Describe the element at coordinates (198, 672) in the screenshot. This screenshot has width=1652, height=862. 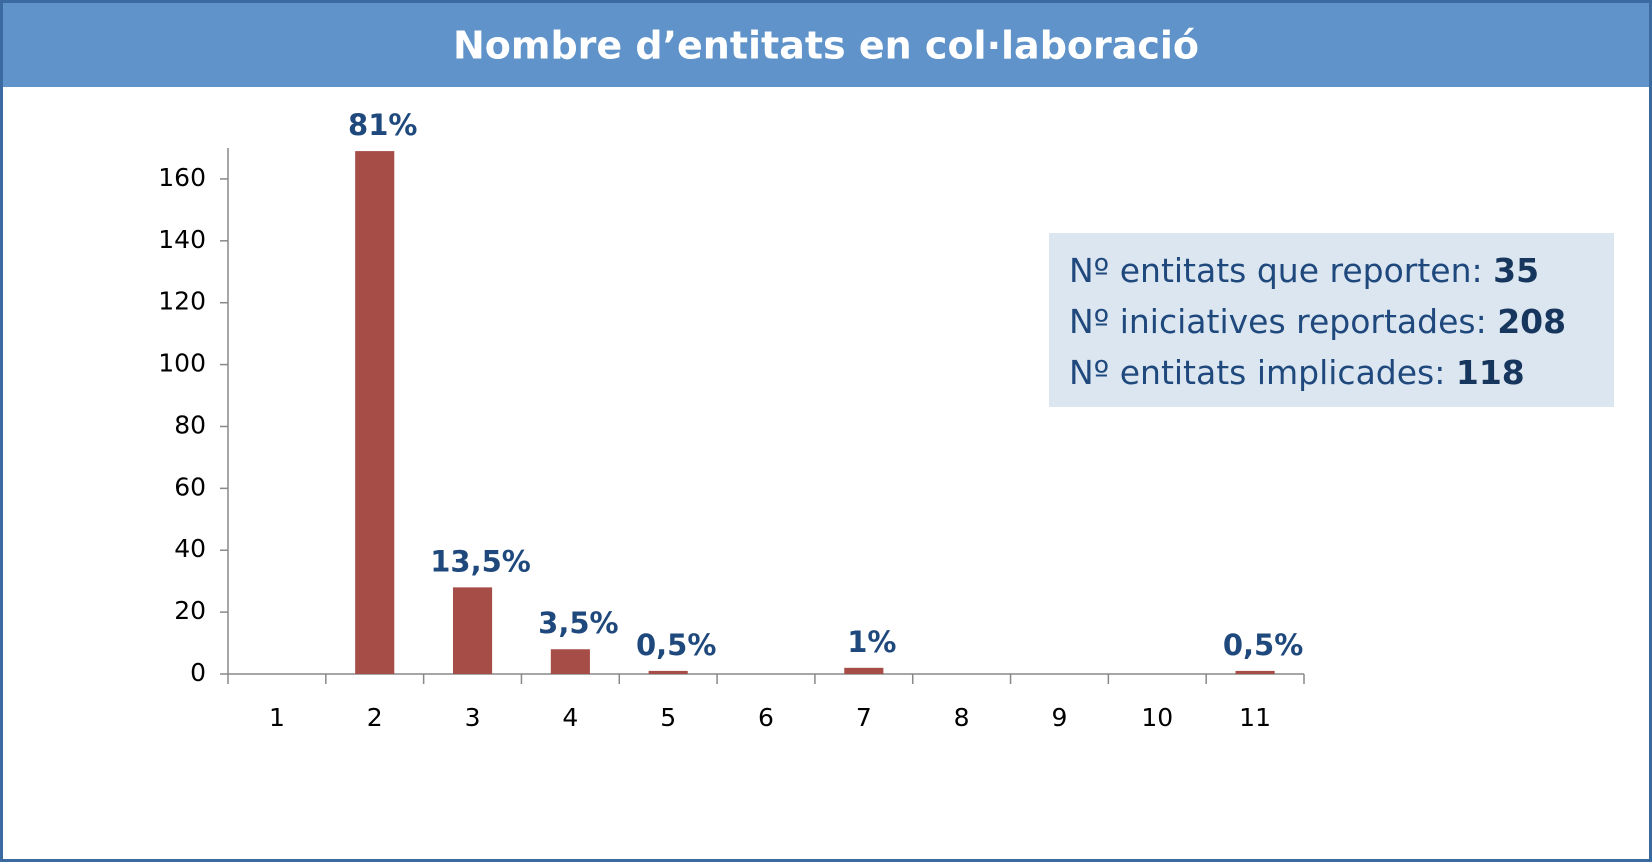
I see `y-tick-label: 0` at that location.